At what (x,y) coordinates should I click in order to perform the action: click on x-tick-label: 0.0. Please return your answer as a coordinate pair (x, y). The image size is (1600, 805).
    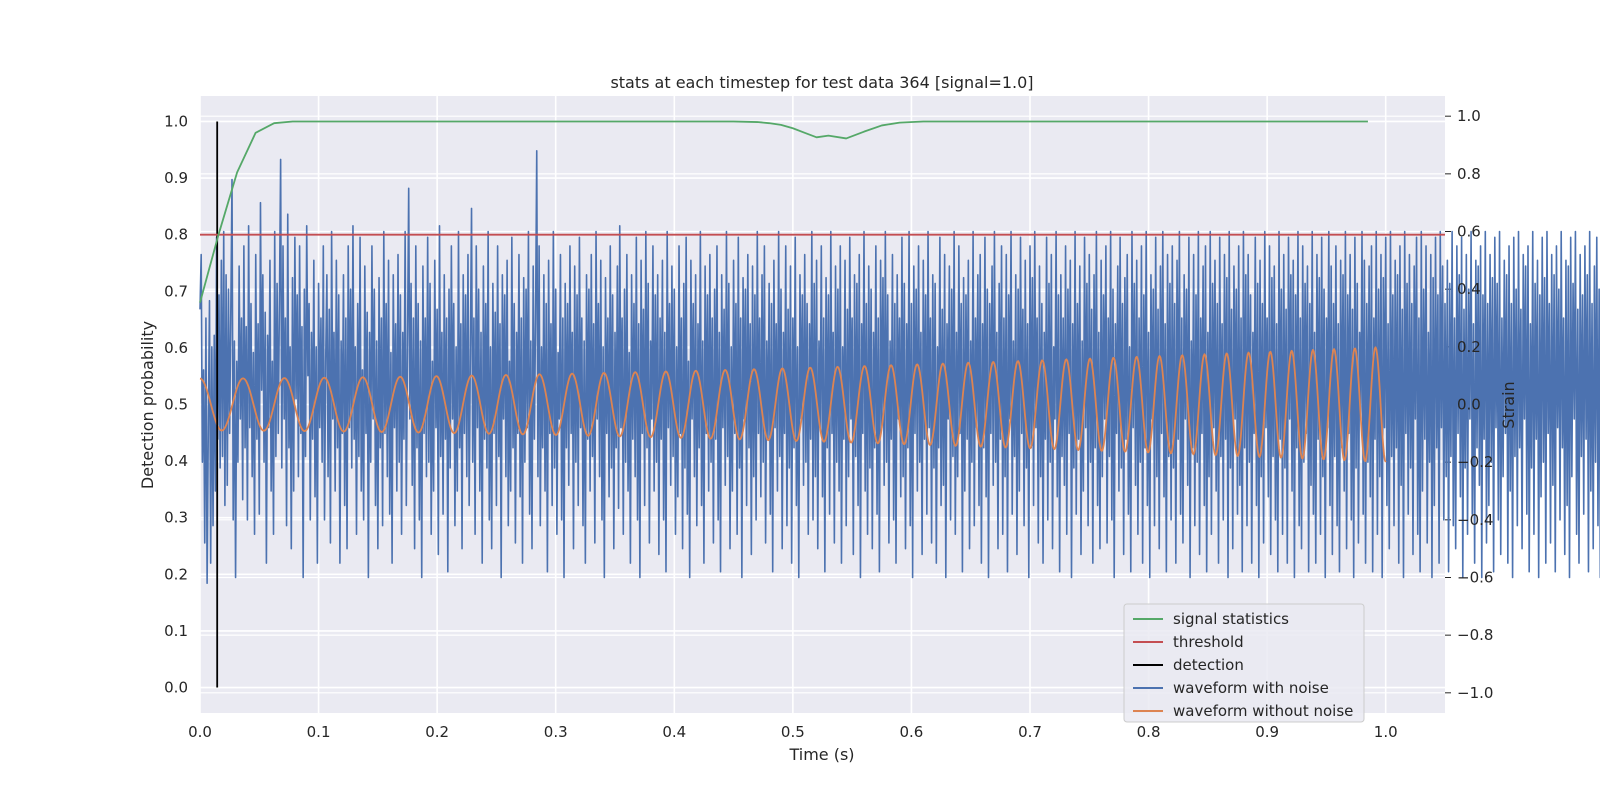
    Looking at the image, I should click on (200, 732).